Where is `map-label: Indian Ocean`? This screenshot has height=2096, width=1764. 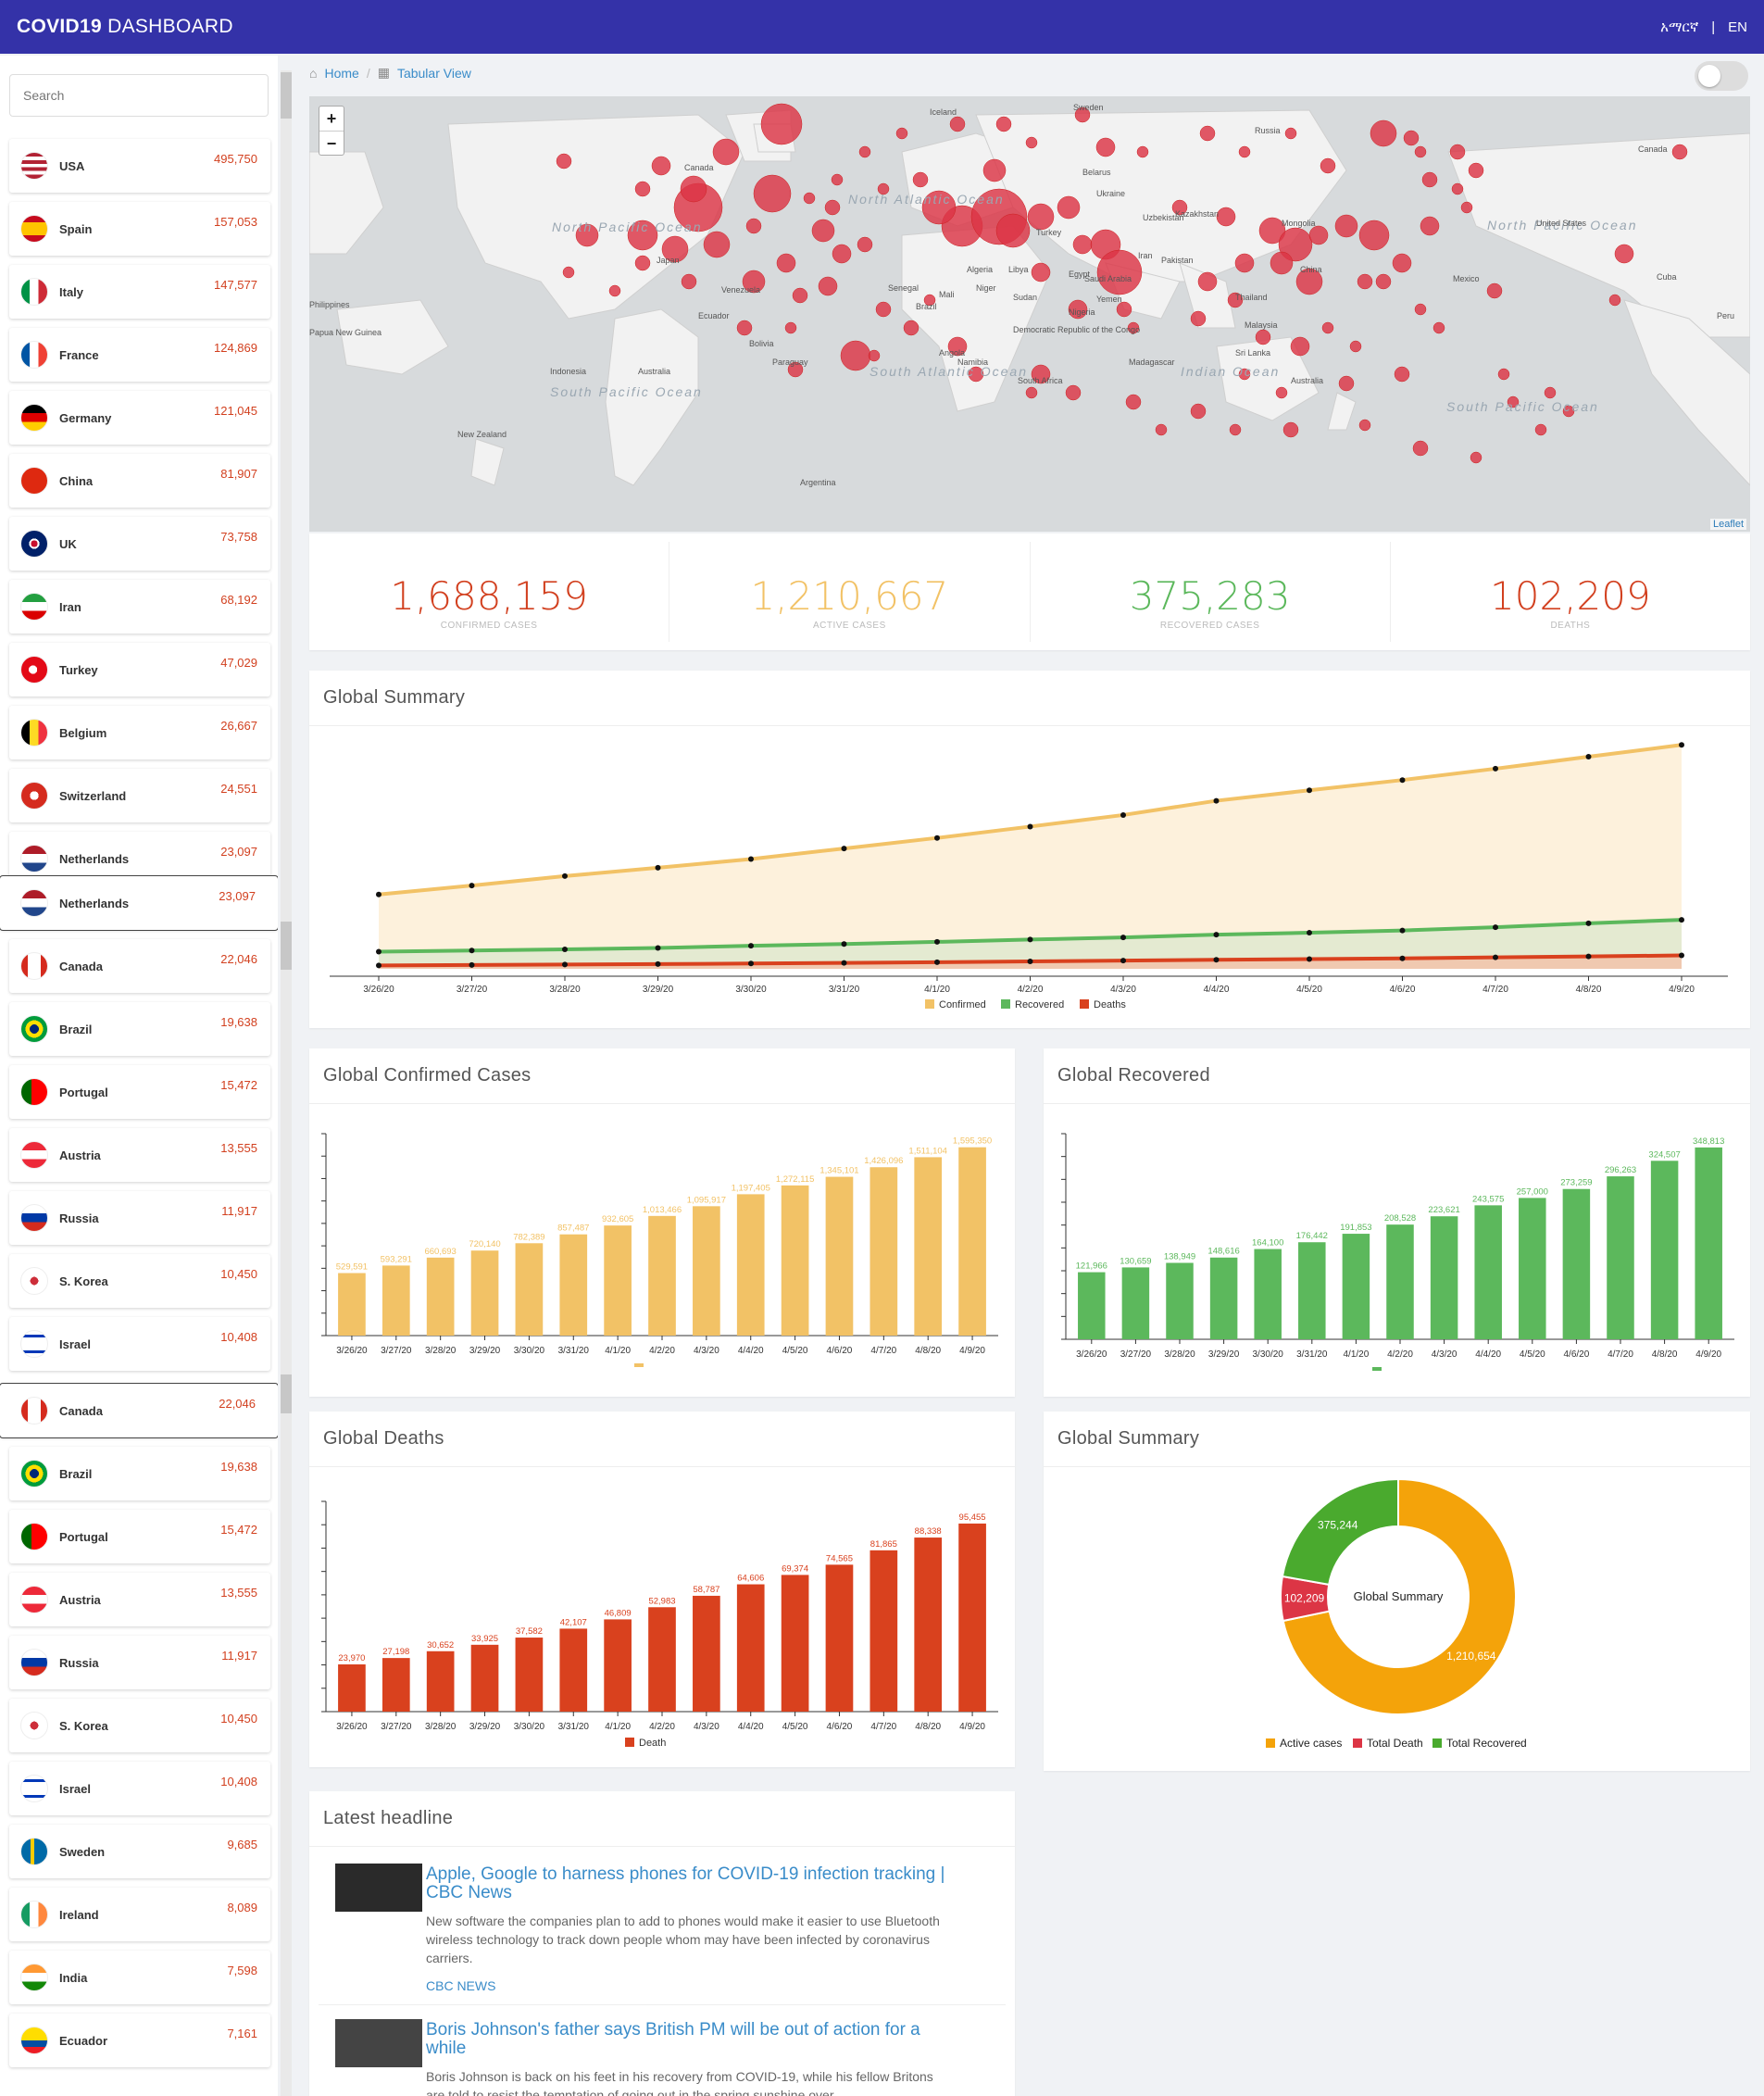 map-label: Indian Ocean is located at coordinates (1230, 371).